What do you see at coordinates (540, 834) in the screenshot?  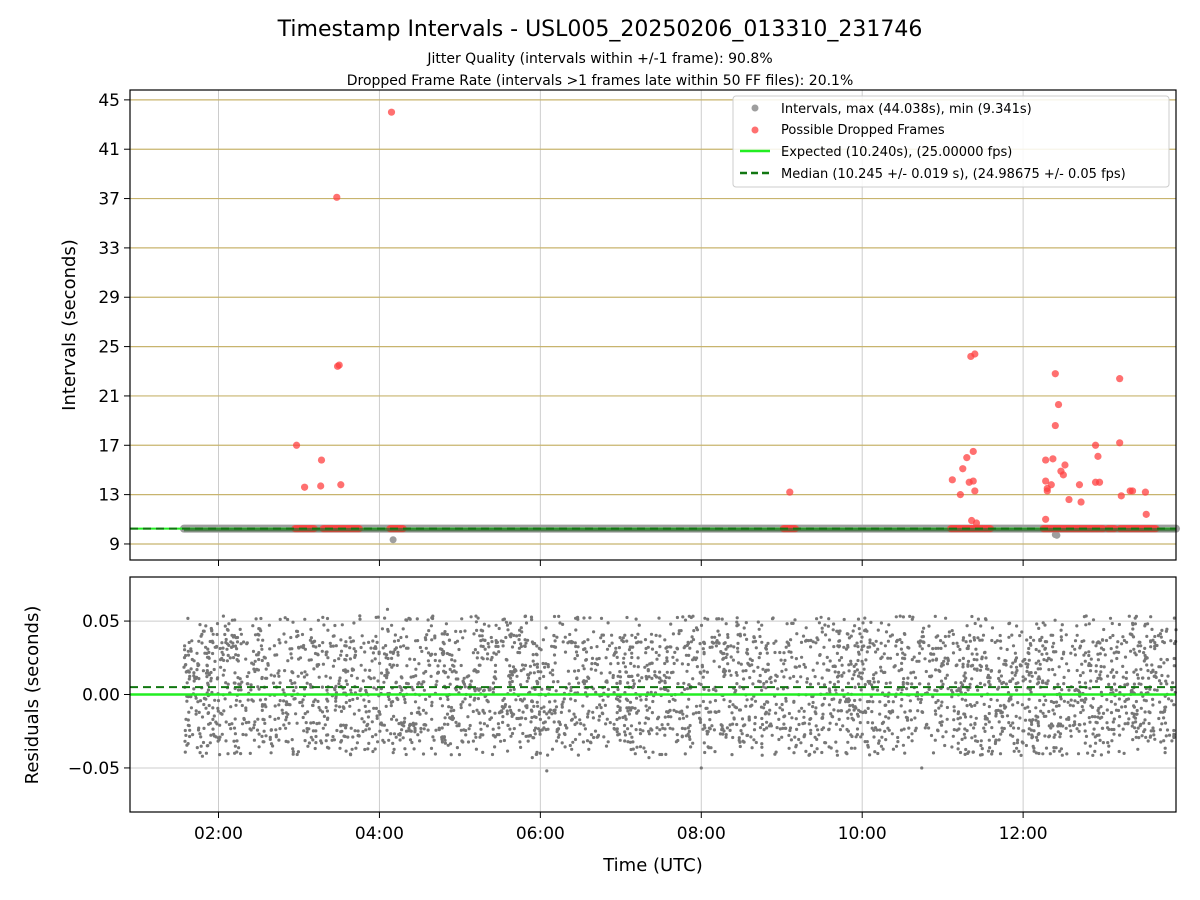 I see `bottom-x-tick-label: 06:00` at bounding box center [540, 834].